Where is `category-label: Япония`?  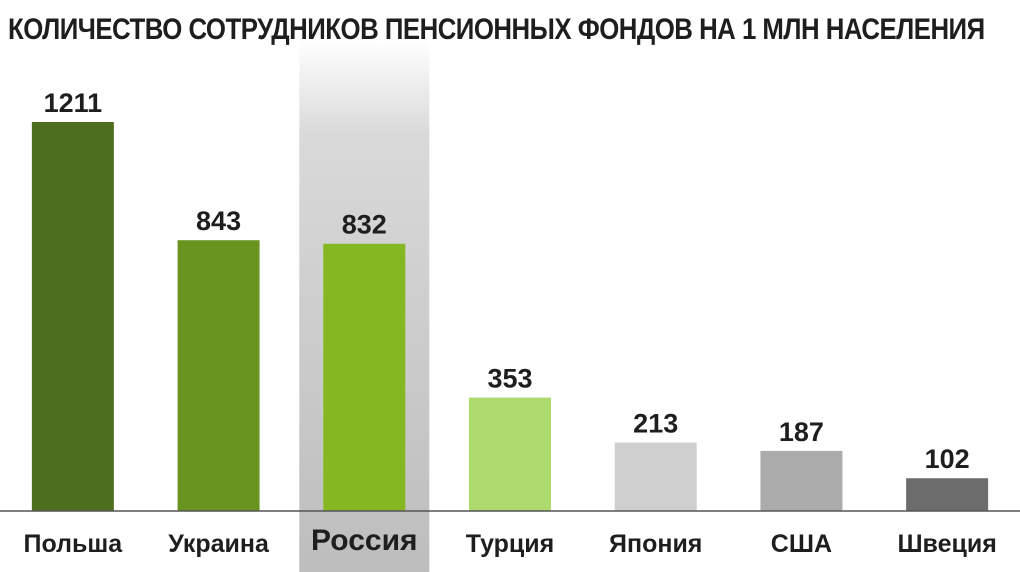 category-label: Япония is located at coordinates (655, 544).